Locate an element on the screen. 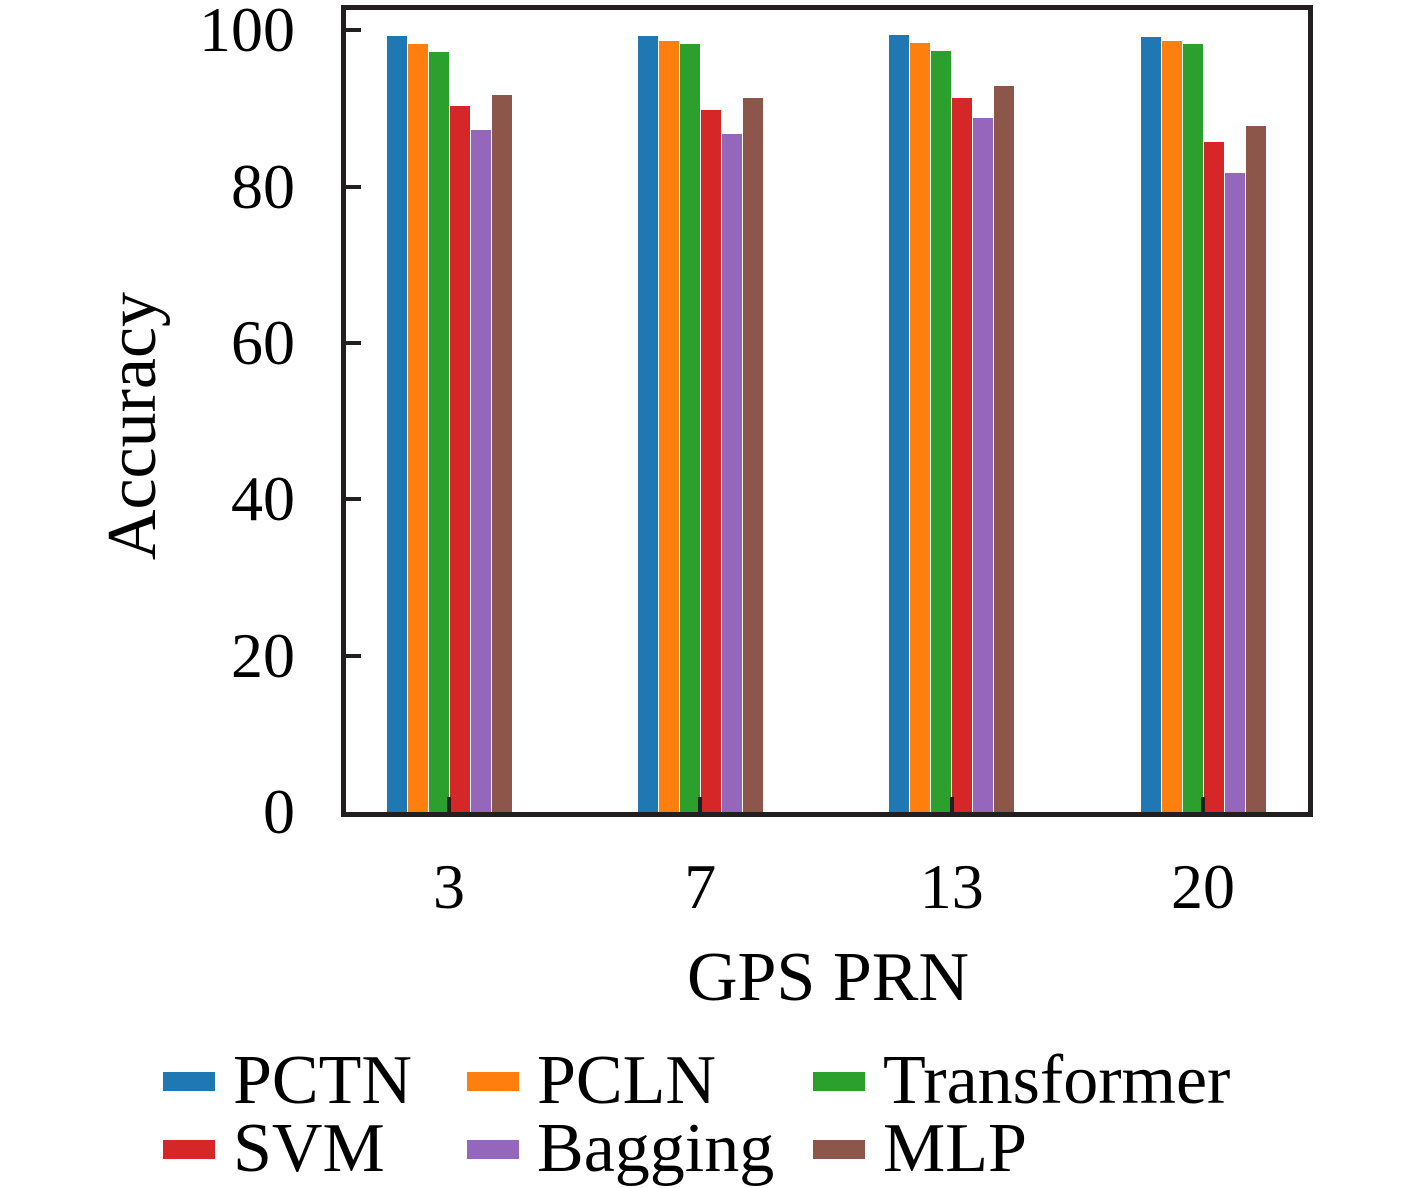 This screenshot has height=1188, width=1417. legend-item-pctn: PCTN is located at coordinates (287, 1081).